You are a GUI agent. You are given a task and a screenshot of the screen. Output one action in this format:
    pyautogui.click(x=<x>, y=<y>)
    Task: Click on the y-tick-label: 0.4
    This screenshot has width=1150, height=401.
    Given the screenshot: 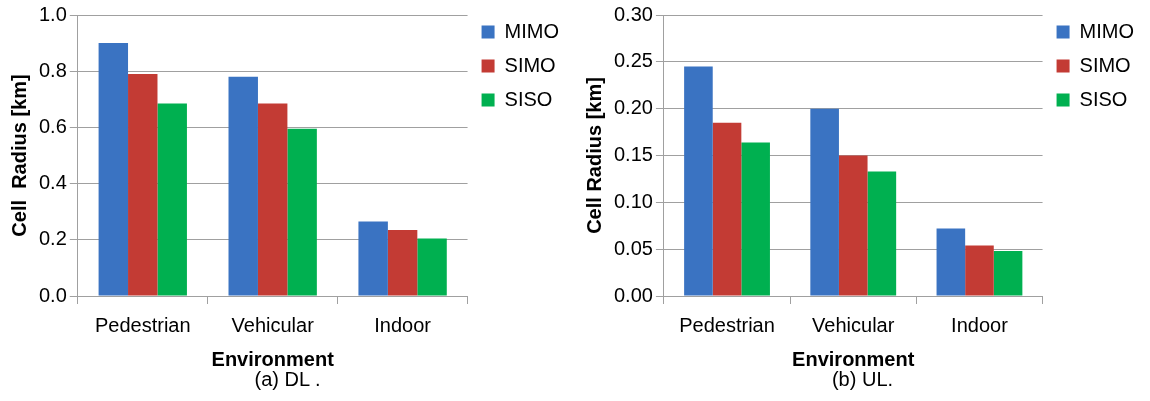 What is the action you would take?
    pyautogui.click(x=52, y=182)
    